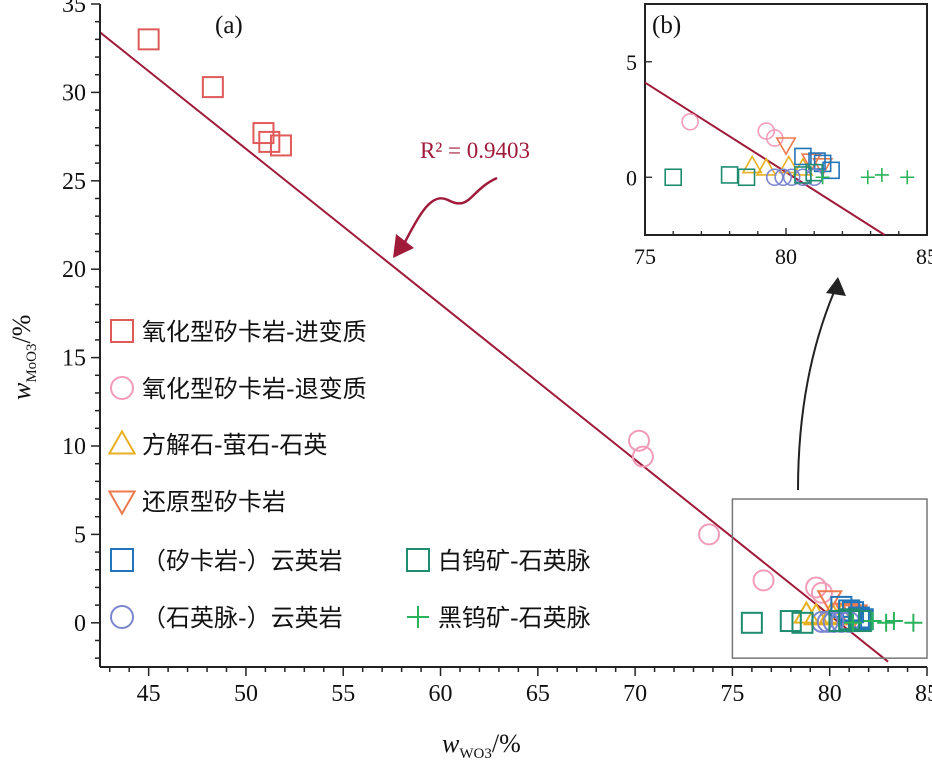  Describe the element at coordinates (246, 694) in the screenshot. I see `x-tick-label: 50` at that location.